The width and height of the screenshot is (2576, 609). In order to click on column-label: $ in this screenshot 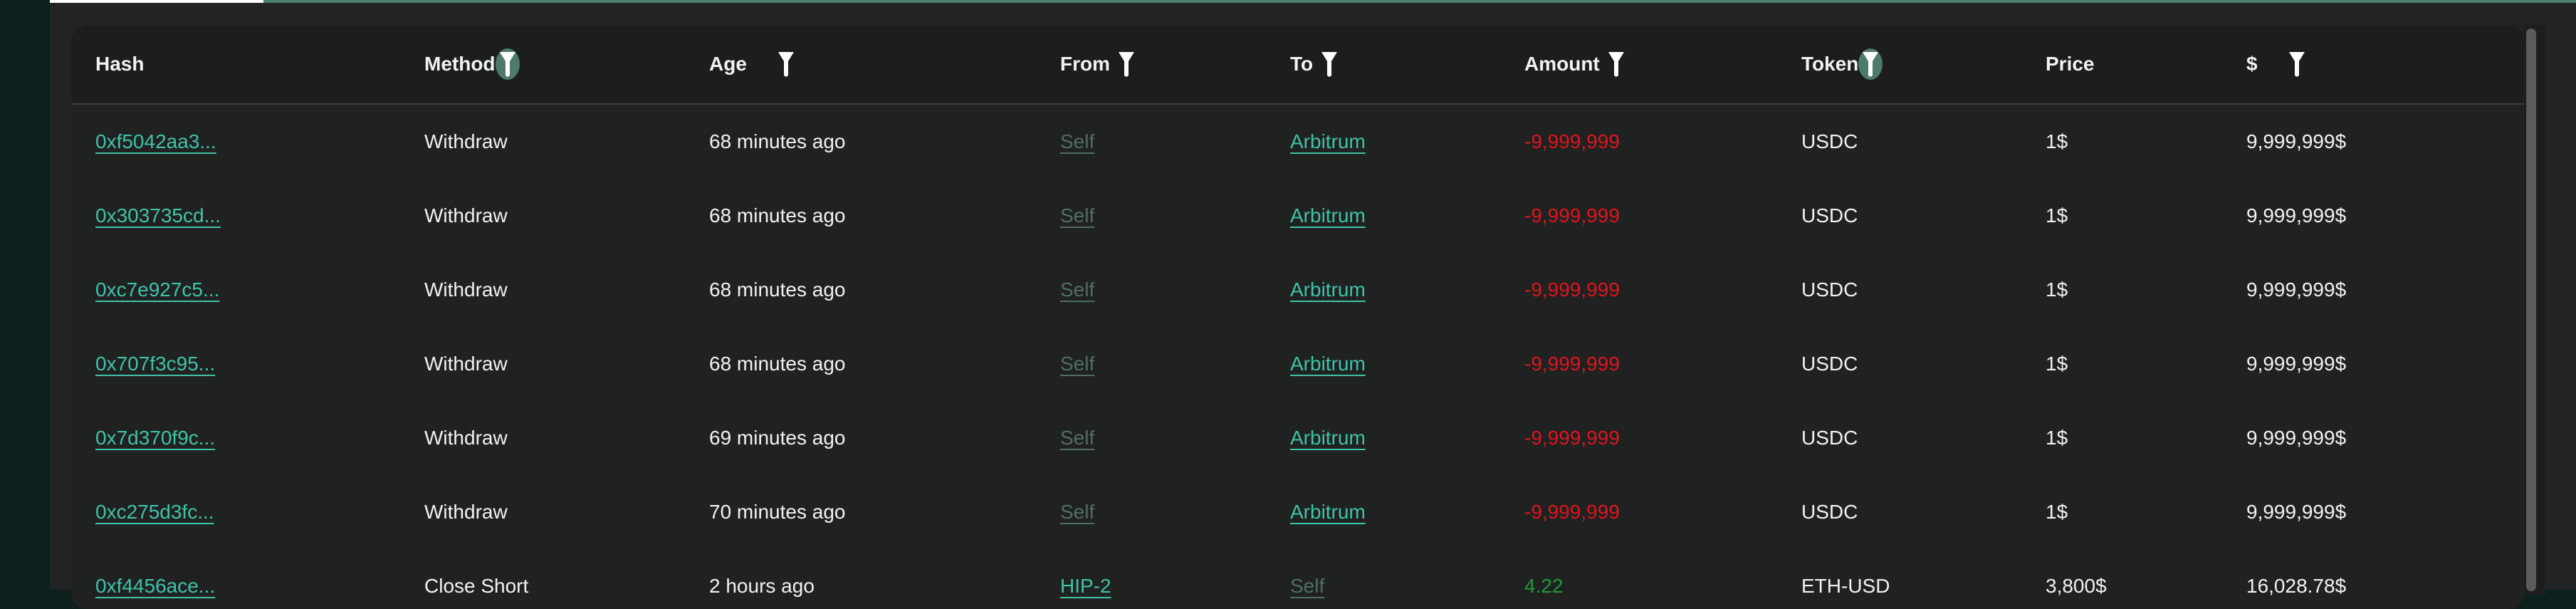, I will do `click(2252, 64)`.